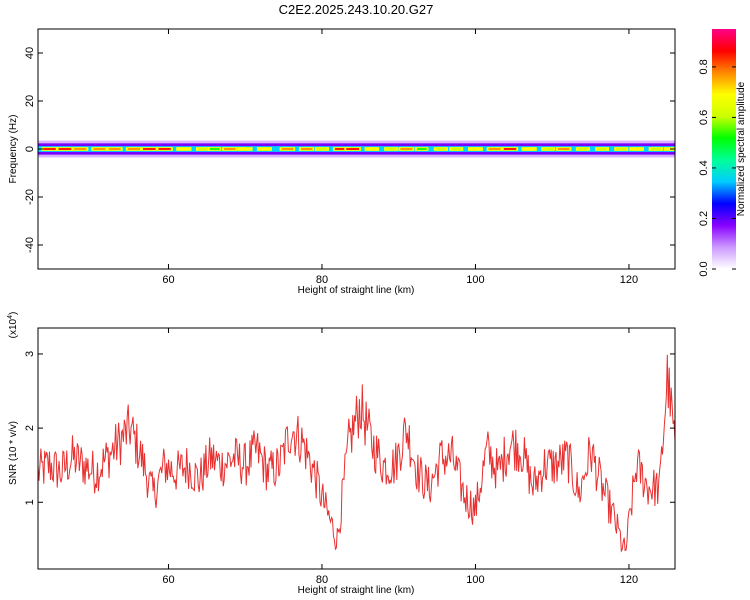  Describe the element at coordinates (30, 428) in the screenshot. I see `y-tick-label: 2` at that location.